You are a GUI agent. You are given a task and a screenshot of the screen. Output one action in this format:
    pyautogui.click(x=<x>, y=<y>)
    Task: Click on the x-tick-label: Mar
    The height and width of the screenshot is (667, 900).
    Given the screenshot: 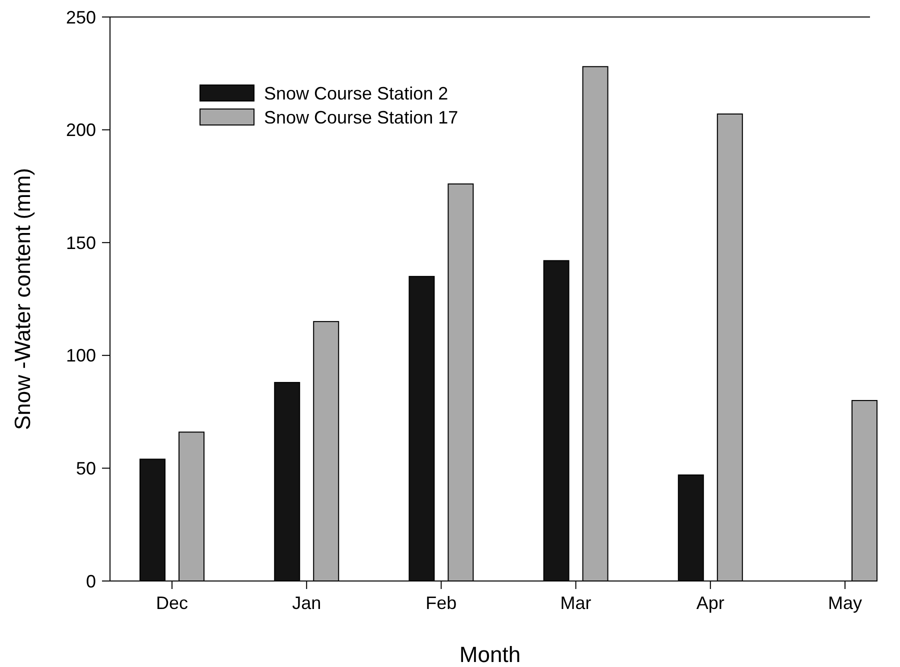 What is the action you would take?
    pyautogui.click(x=576, y=603)
    